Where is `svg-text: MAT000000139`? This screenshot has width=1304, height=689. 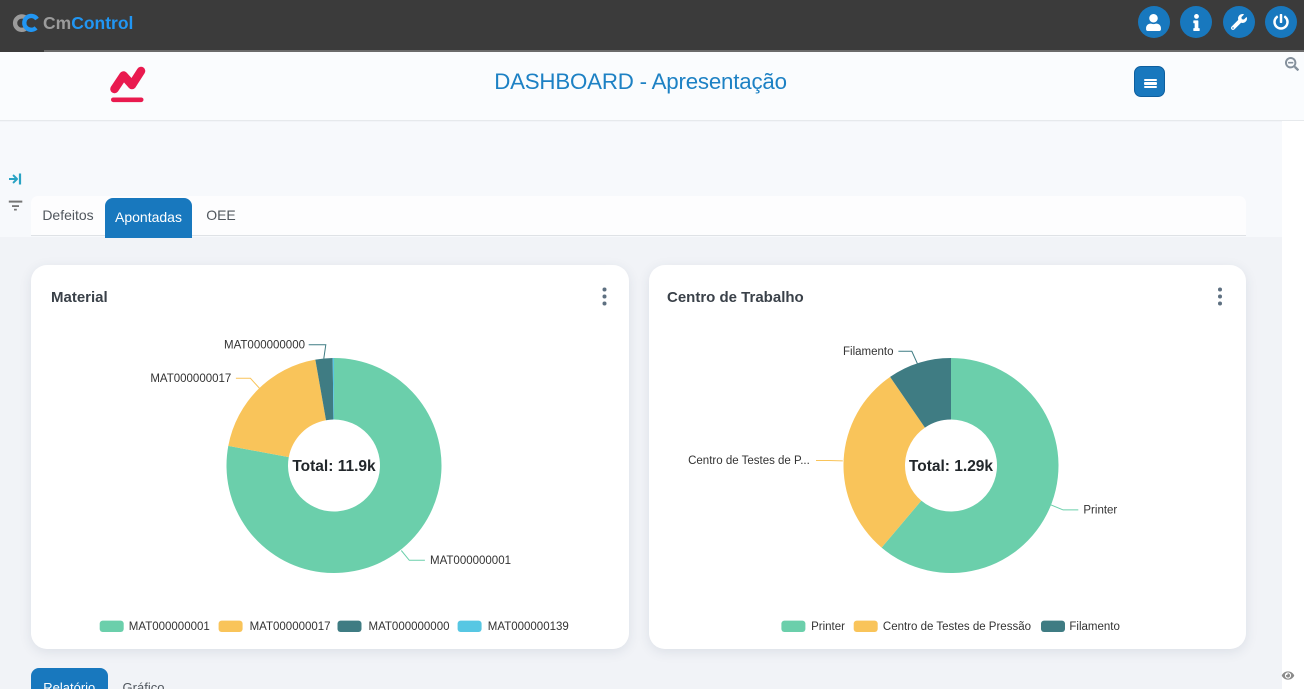
svg-text: MAT000000139 is located at coordinates (528, 627).